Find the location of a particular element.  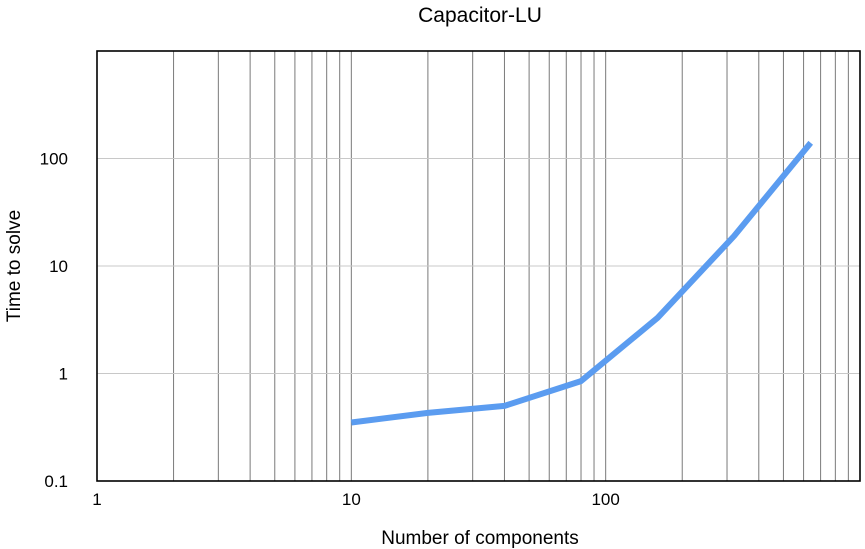

x-tick-label: 1 is located at coordinates (96, 499).